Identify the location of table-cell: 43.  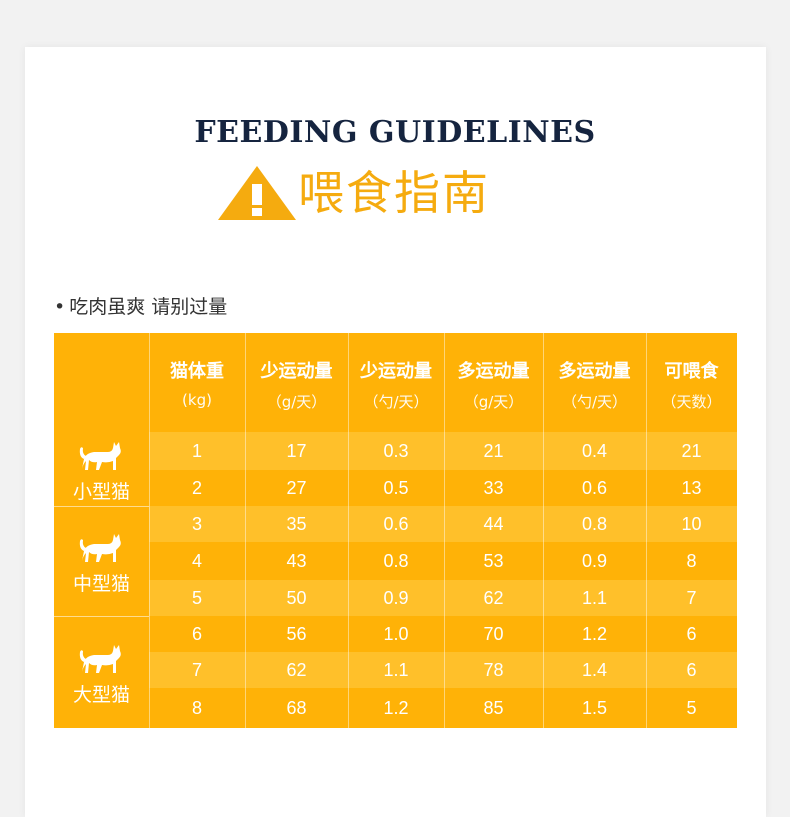
(296, 560).